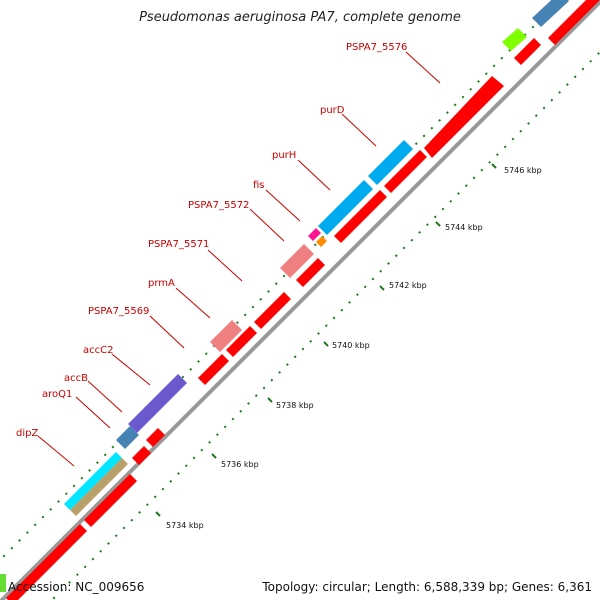  What do you see at coordinates (76, 587) in the screenshot?
I see `accession-label: Accession: NC_009656` at bounding box center [76, 587].